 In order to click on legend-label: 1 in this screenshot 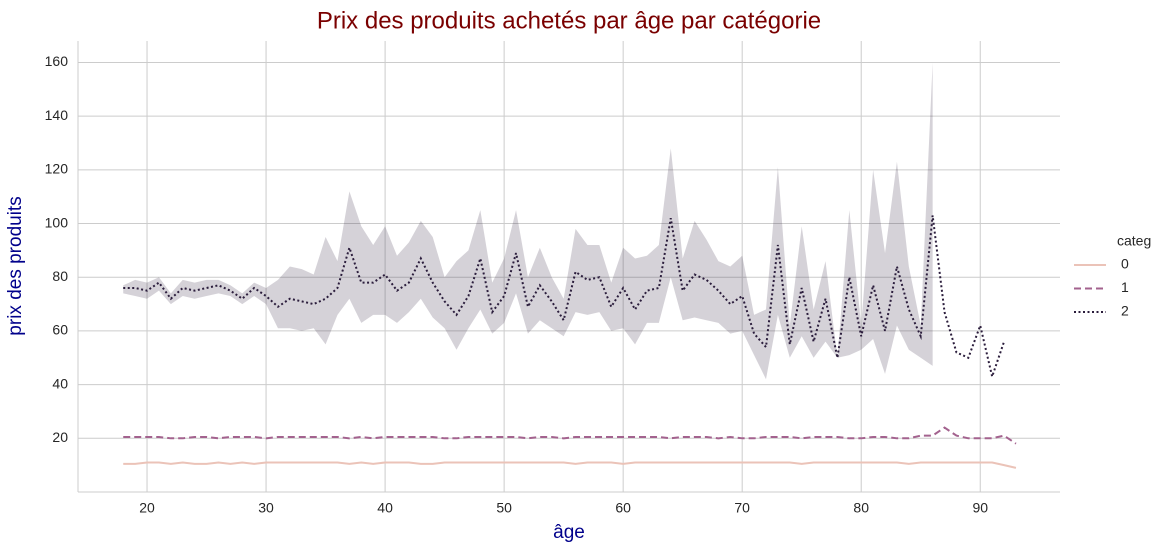, I will do `click(1125, 287)`.